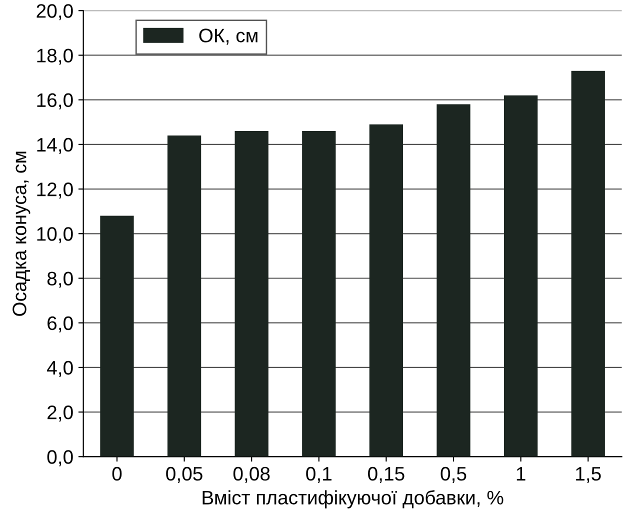 Image resolution: width=641 pixels, height=531 pixels. I want to click on x-tick-label: 0,15, so click(386, 474).